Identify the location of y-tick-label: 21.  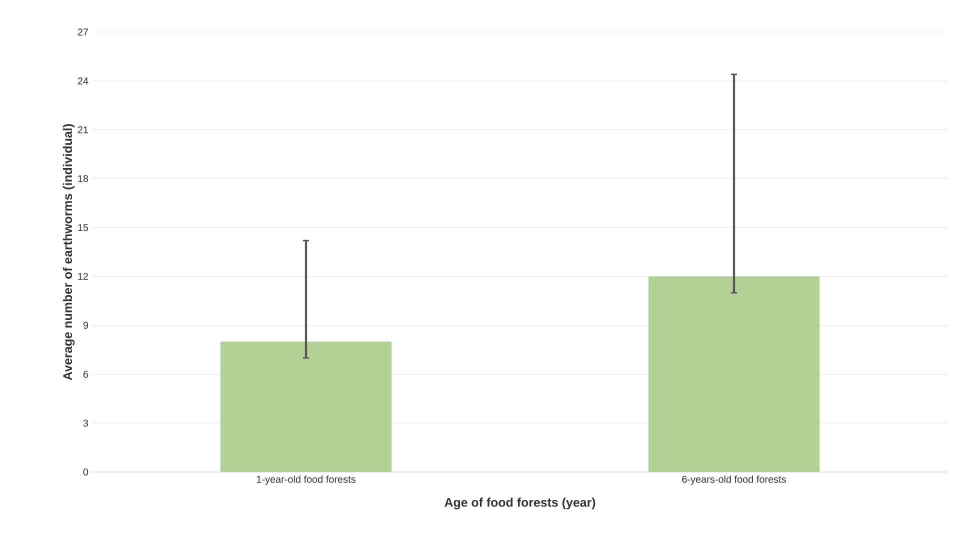
(83, 130).